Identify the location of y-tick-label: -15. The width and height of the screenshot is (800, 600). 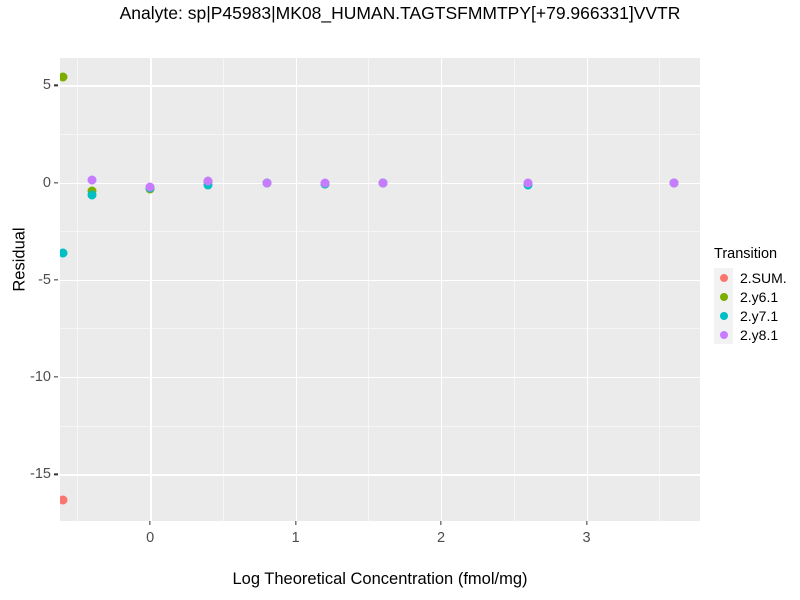
(40, 474).